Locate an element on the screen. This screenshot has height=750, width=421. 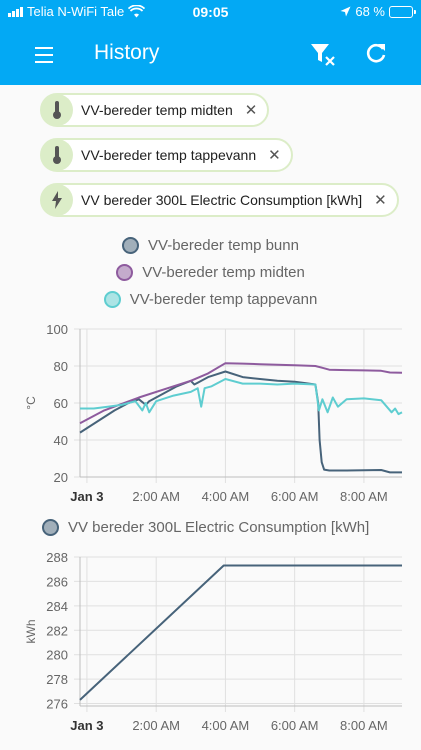
status-left: Telia N-WiFi Tale is located at coordinates (77, 11).